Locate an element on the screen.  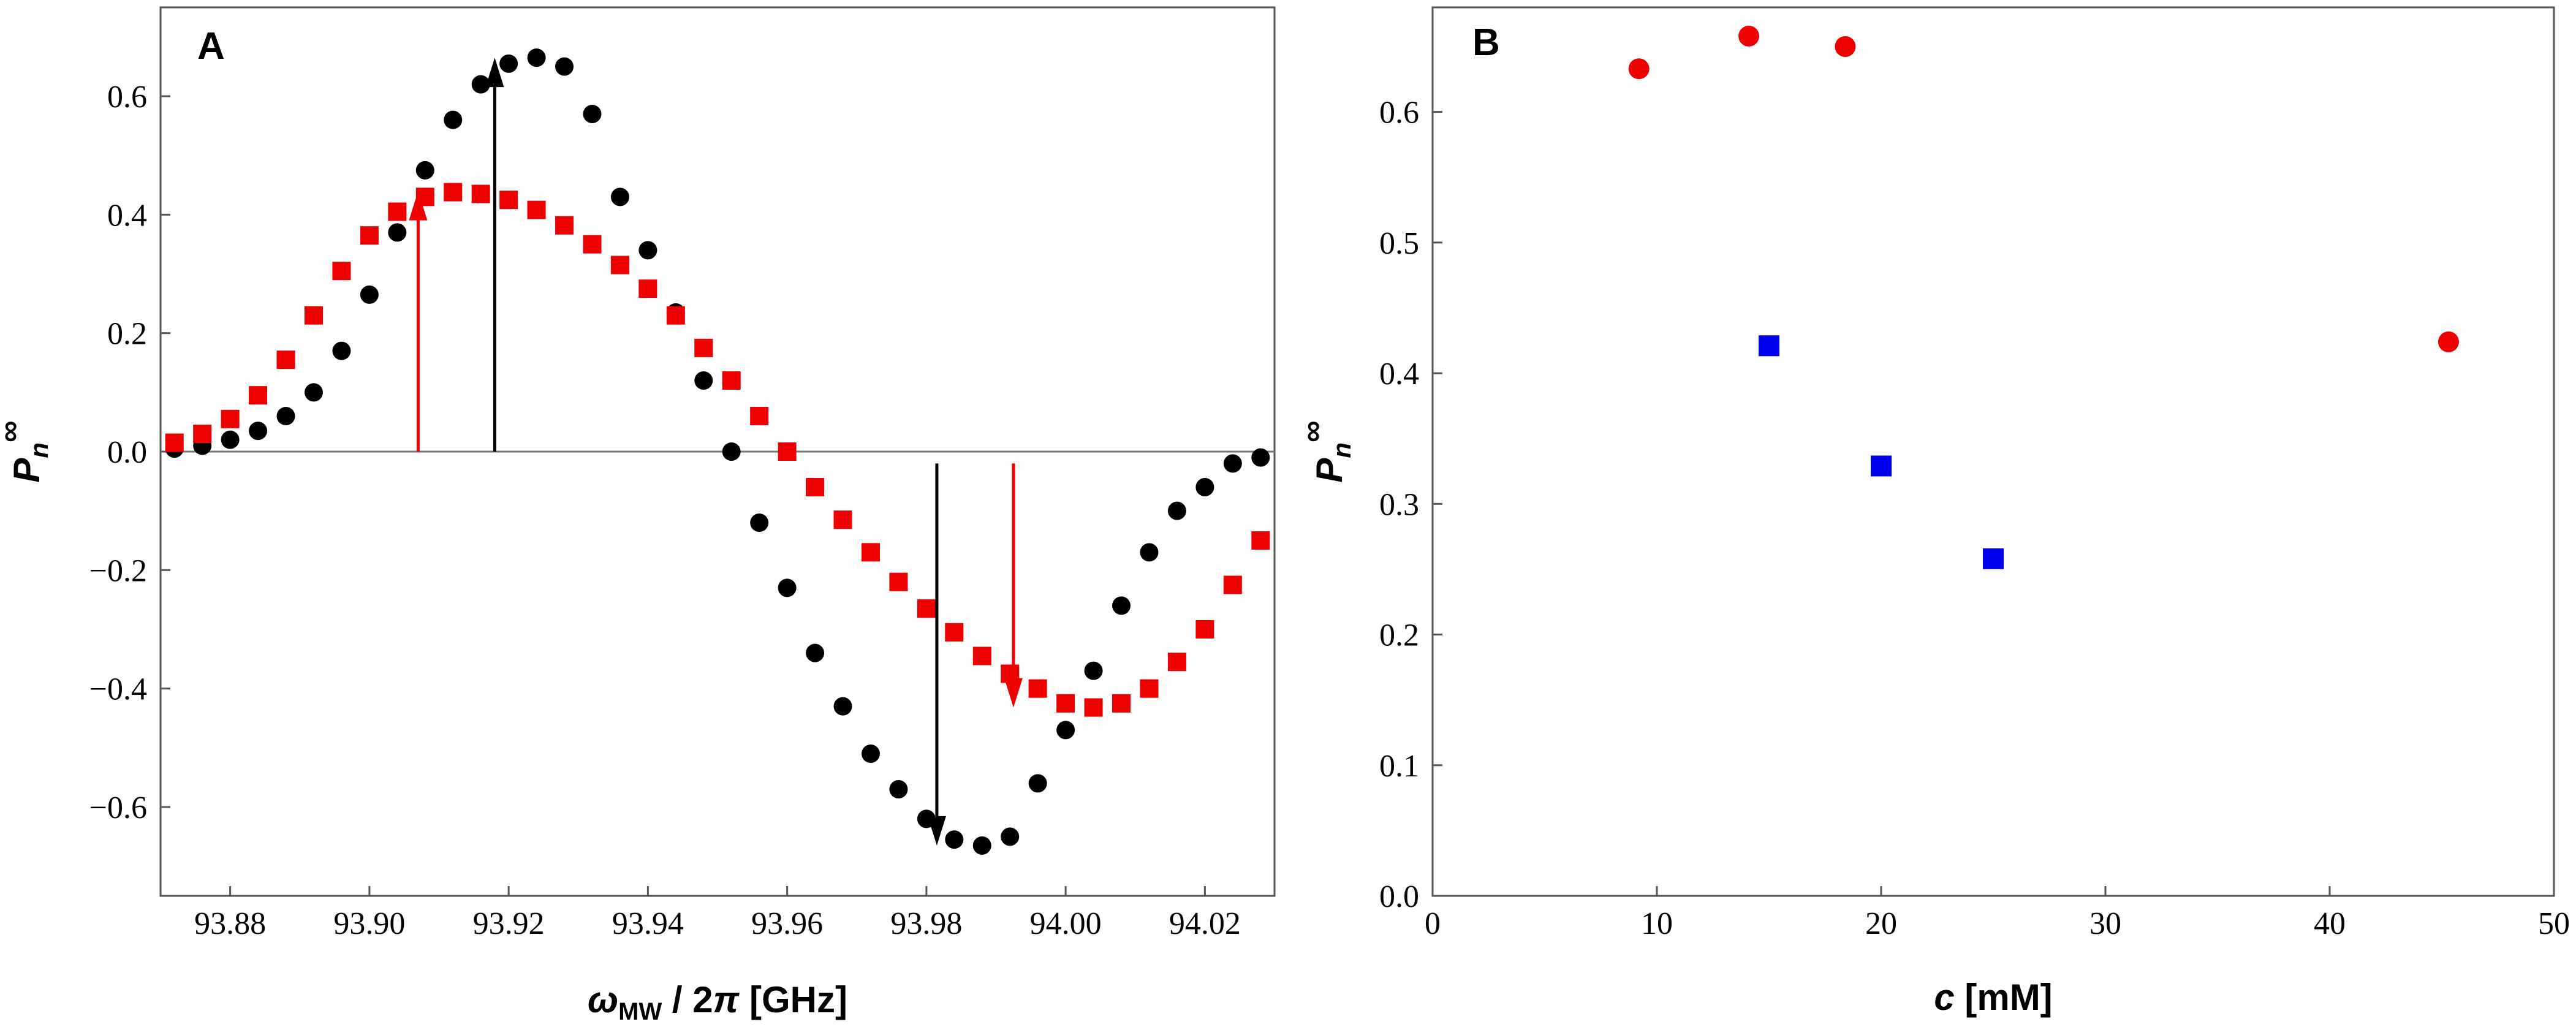
x-title-unit: [mM] is located at coordinates (2004, 997).